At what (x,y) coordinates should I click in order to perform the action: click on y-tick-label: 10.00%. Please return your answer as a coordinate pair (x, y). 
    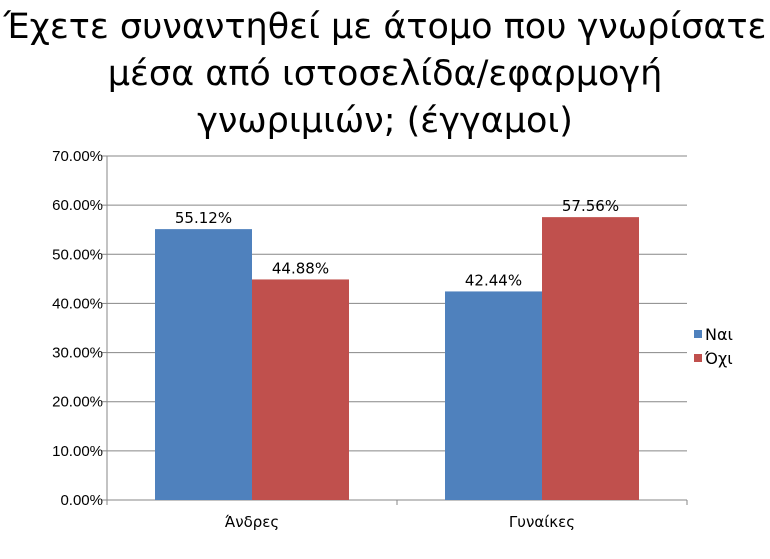
    Looking at the image, I should click on (77, 451).